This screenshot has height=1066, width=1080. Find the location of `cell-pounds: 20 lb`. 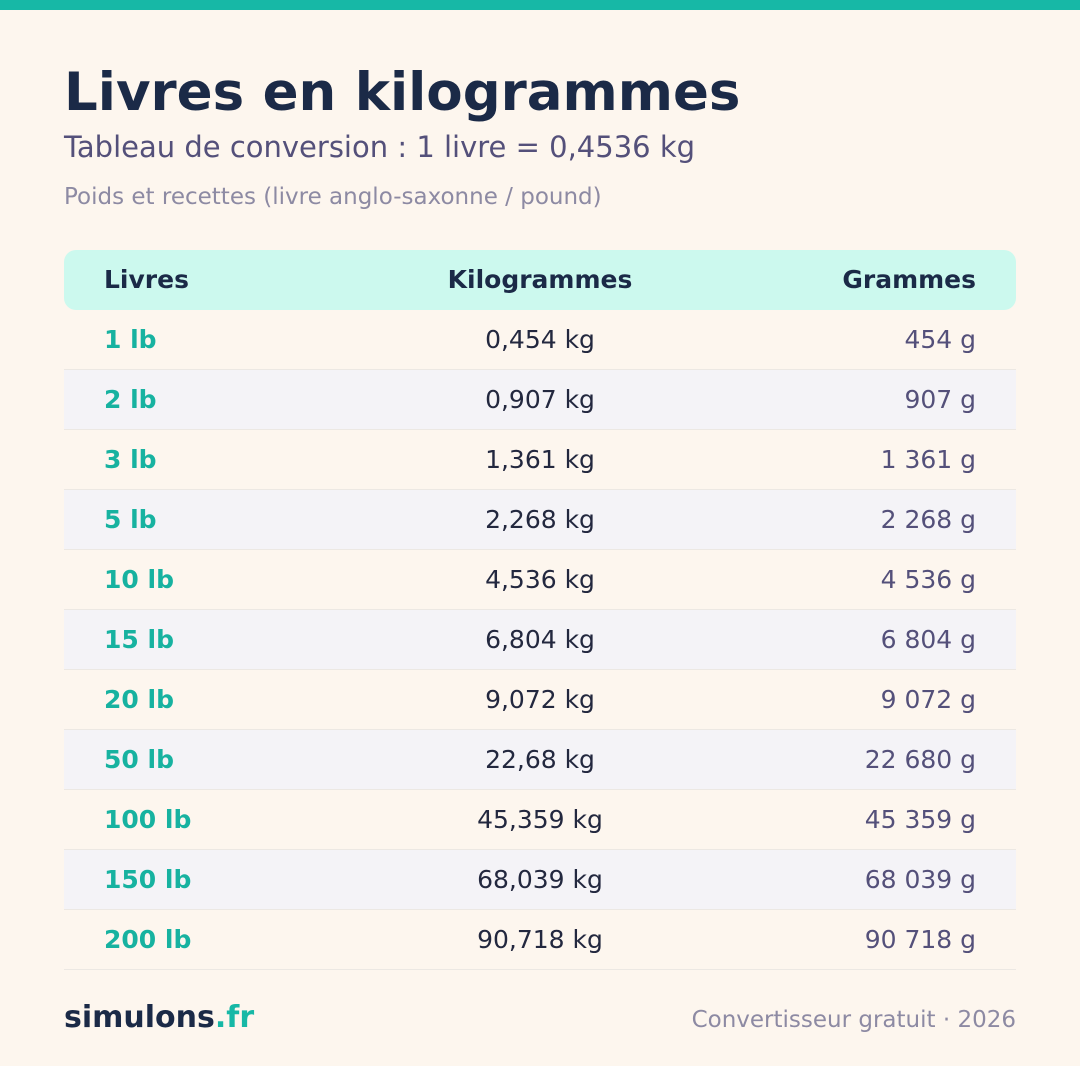

cell-pounds: 20 lb is located at coordinates (139, 699).